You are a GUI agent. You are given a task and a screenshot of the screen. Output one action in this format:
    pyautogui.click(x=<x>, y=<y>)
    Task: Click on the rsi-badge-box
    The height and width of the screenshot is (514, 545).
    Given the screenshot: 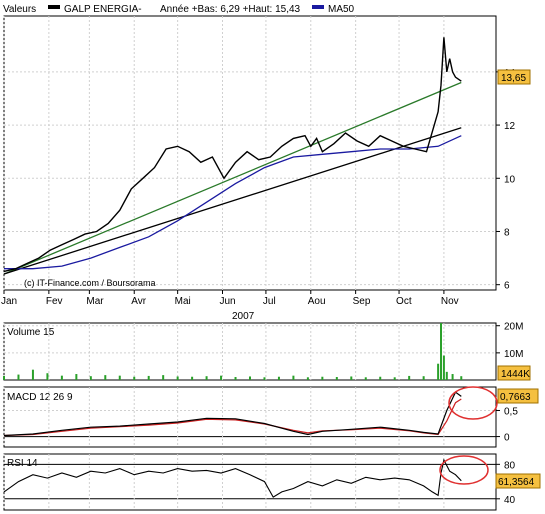 What is the action you would take?
    pyautogui.click(x=518, y=481)
    